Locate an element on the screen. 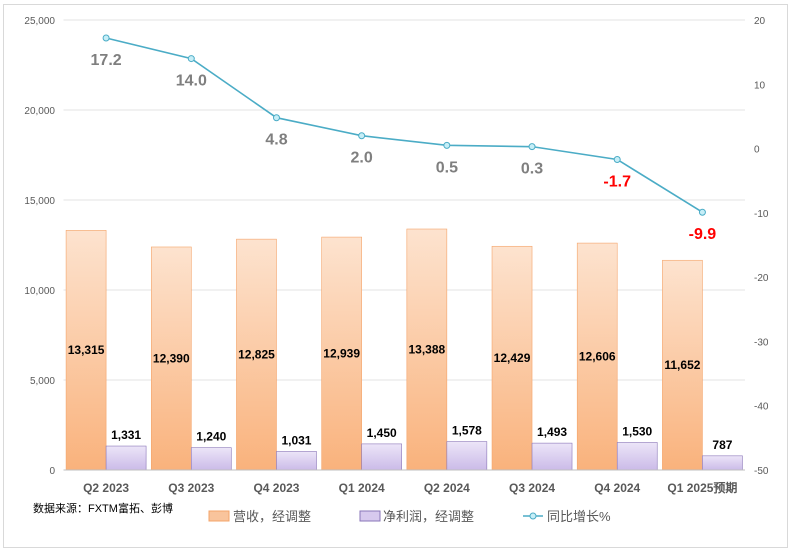  legend-net-profit-label: 净利润，经调整 is located at coordinates (428, 516).